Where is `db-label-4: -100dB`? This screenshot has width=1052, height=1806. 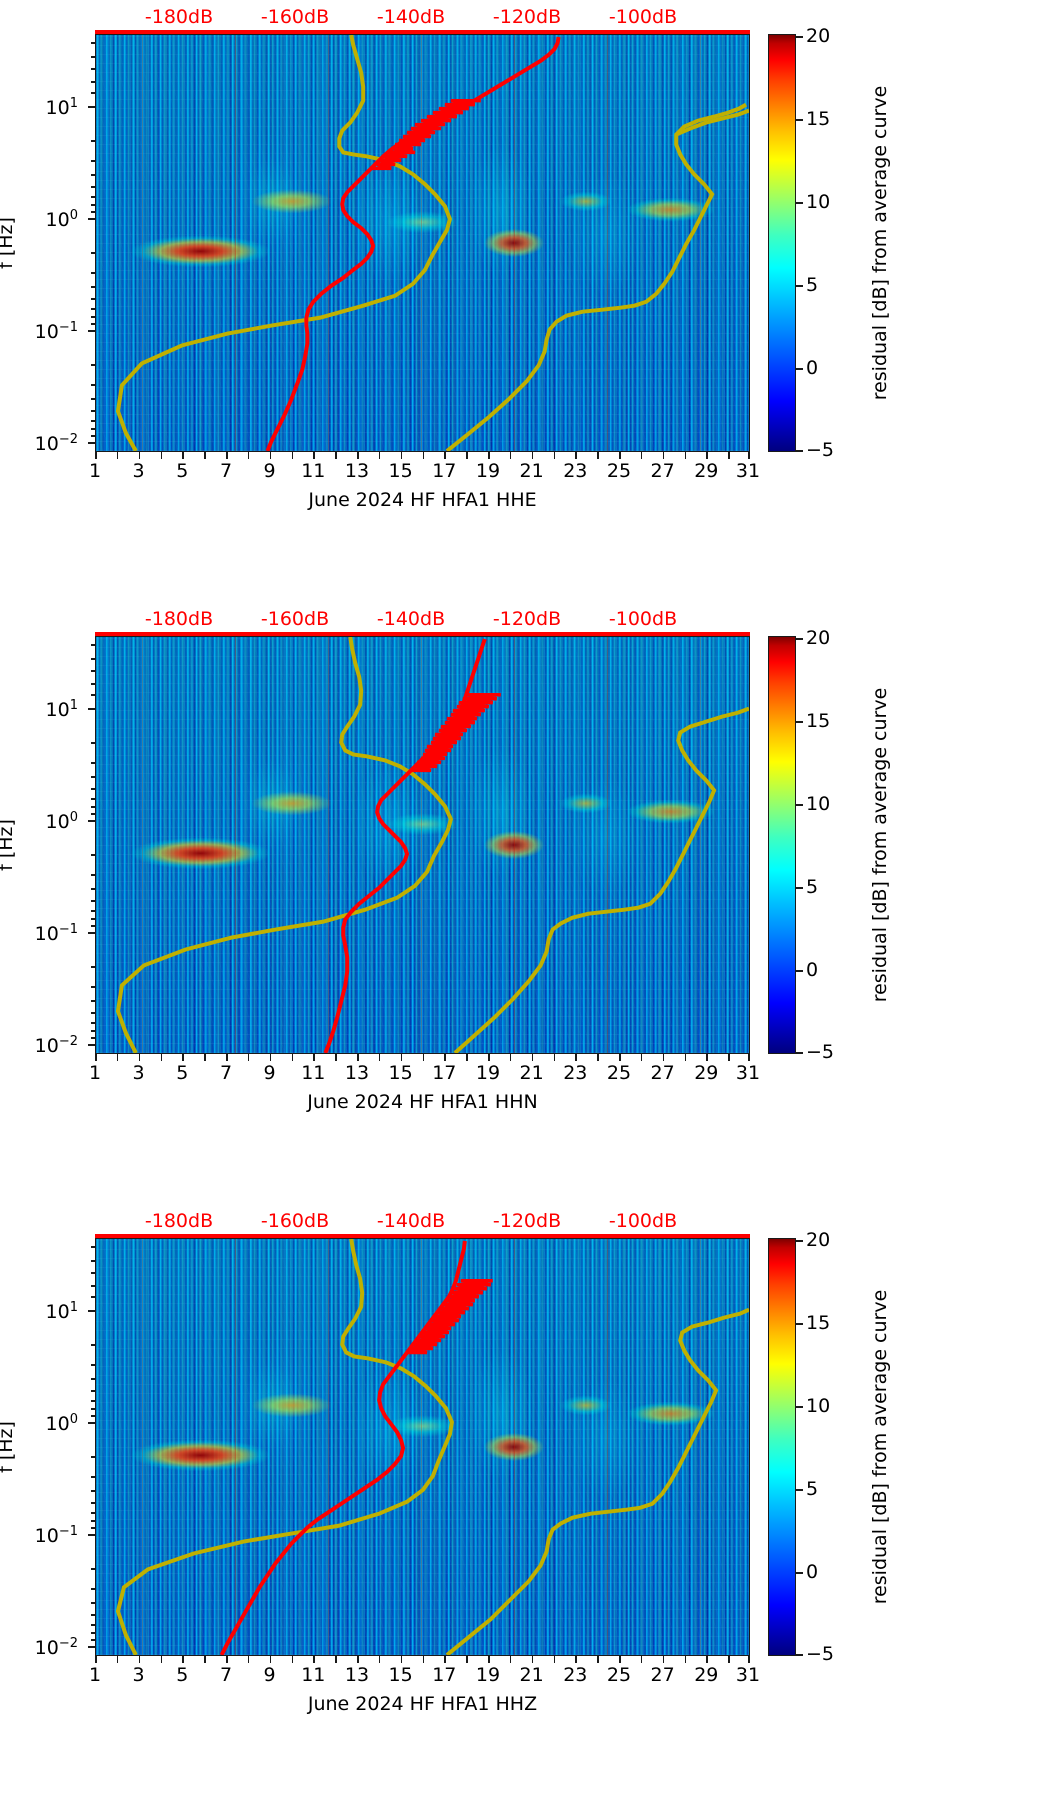
db-label-4: -100dB is located at coordinates (643, 619).